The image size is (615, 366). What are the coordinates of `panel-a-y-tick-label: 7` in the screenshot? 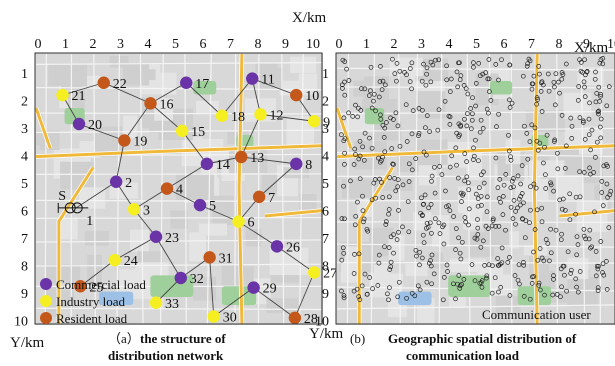 It's located at (24, 239).